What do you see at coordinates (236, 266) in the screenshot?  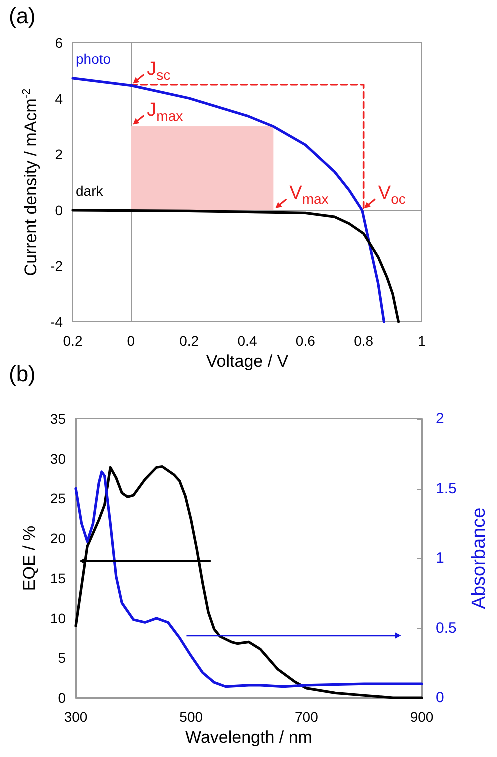 I see `line-series` at bounding box center [236, 266].